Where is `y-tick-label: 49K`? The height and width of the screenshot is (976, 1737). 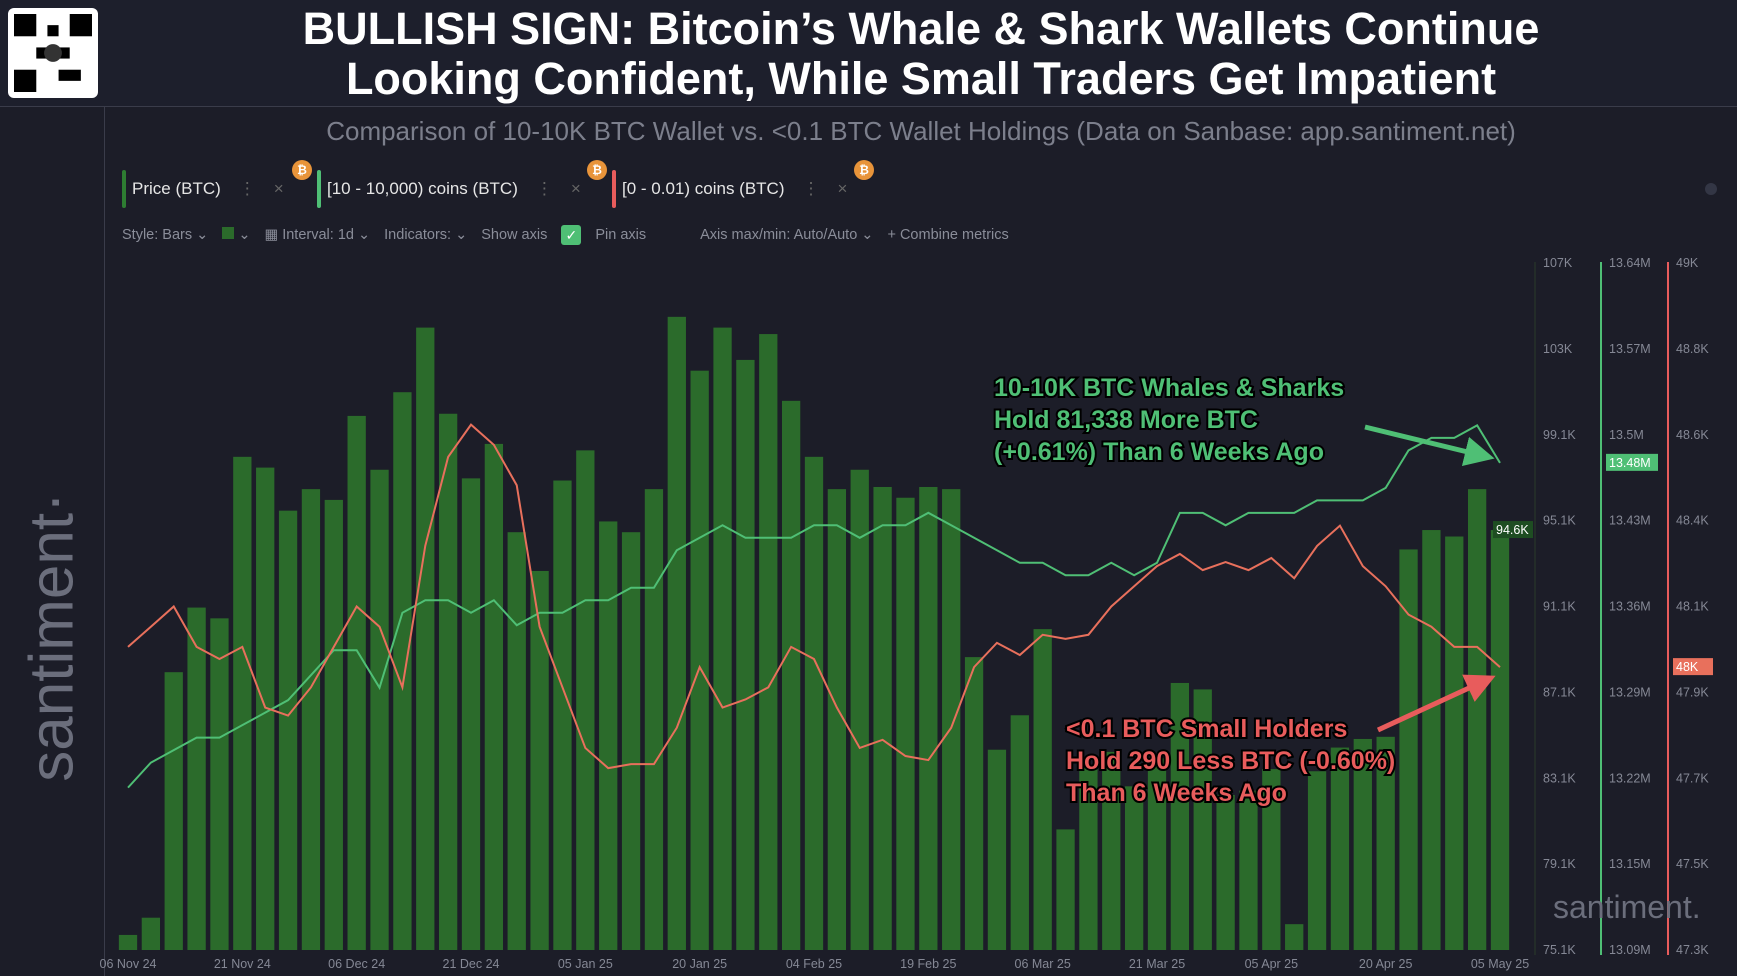
y-tick-label: 49K is located at coordinates (1687, 263).